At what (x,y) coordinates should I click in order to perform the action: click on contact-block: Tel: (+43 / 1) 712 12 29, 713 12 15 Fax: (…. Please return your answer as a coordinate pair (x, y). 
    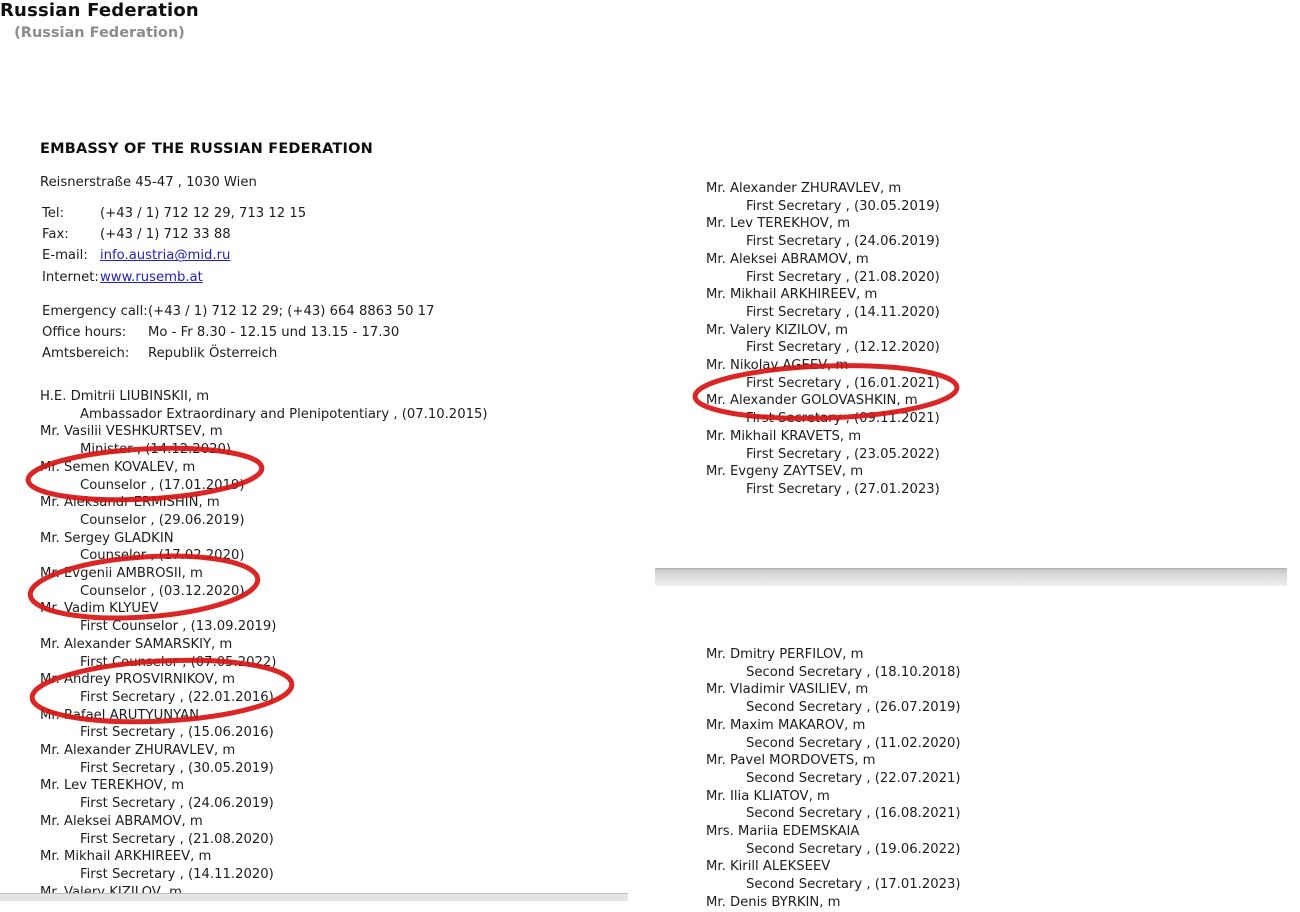
    Looking at the image, I should click on (174, 245).